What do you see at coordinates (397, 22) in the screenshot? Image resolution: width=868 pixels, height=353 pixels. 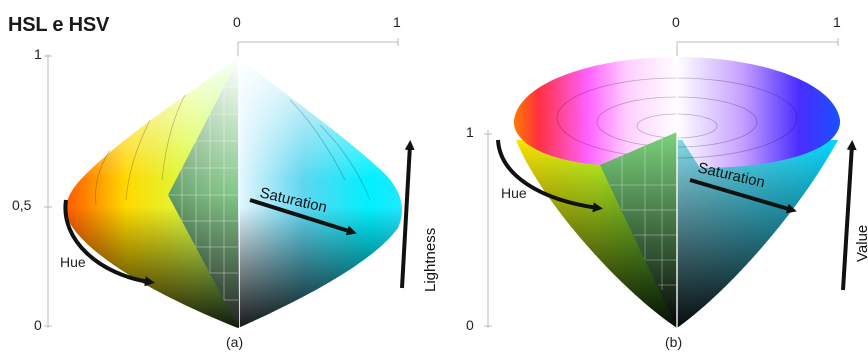 I see `hsl-top-axis-label-1: 1` at bounding box center [397, 22].